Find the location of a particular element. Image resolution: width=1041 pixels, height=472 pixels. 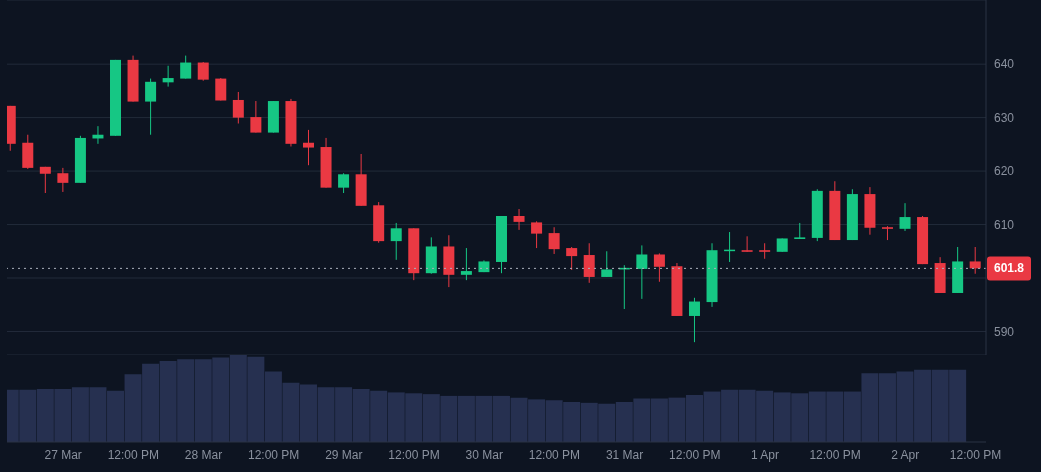

y-tick-label: 620 is located at coordinates (1004, 171).